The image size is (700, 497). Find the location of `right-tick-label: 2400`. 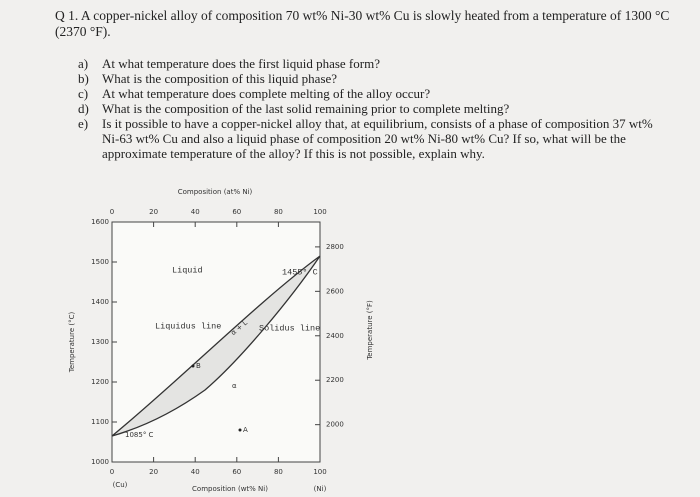

right-tick-label: 2400 is located at coordinates (335, 336).